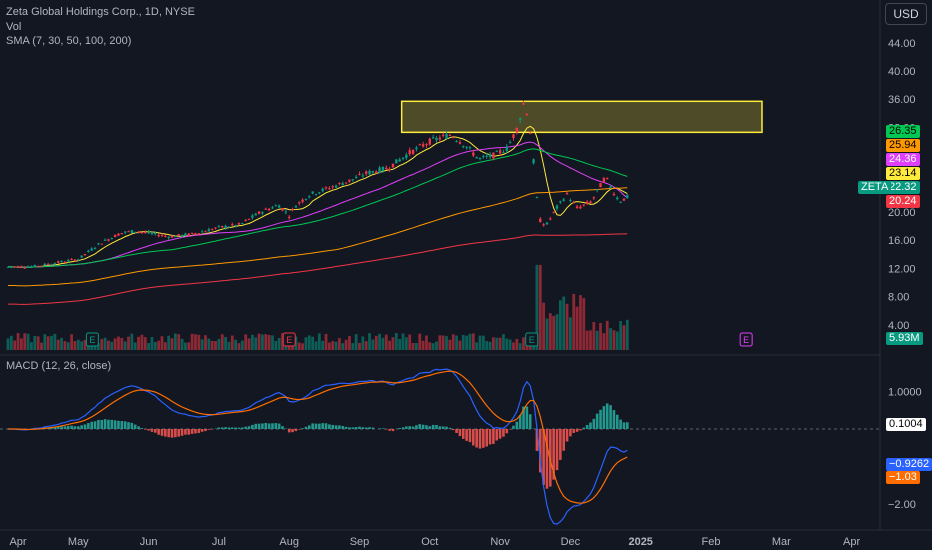 The height and width of the screenshot is (550, 932). What do you see at coordinates (906, 14) in the screenshot?
I see `currency-button: USD` at bounding box center [906, 14].